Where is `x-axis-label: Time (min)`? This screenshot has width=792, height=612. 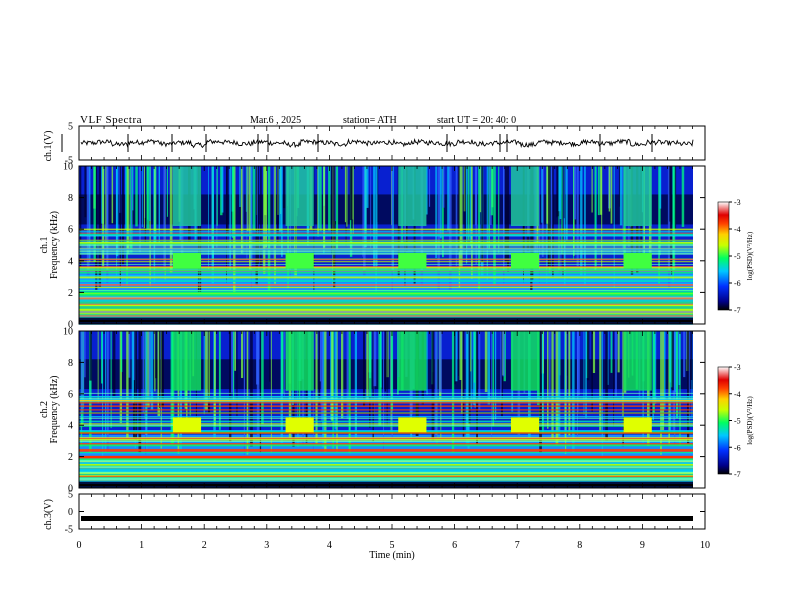 x-axis-label: Time (min) is located at coordinates (391, 555).